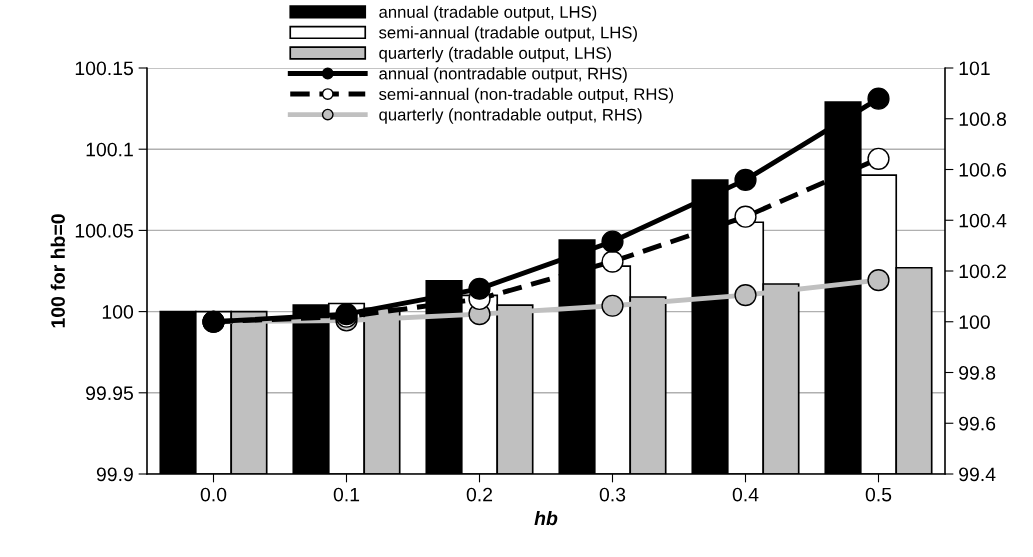  I want to click on y-tick-label: 100, so click(118, 312).